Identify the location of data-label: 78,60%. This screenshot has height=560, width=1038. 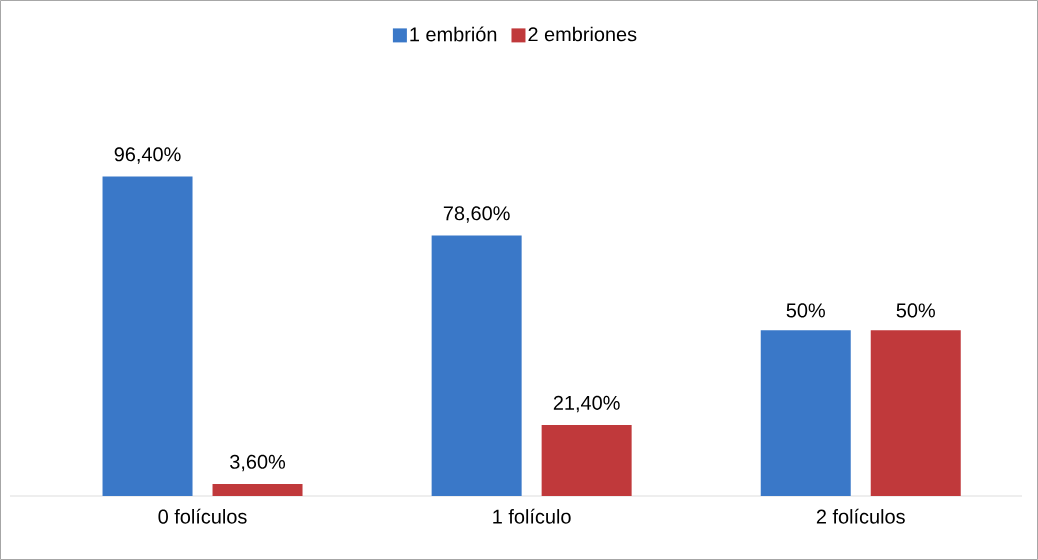
(476, 214).